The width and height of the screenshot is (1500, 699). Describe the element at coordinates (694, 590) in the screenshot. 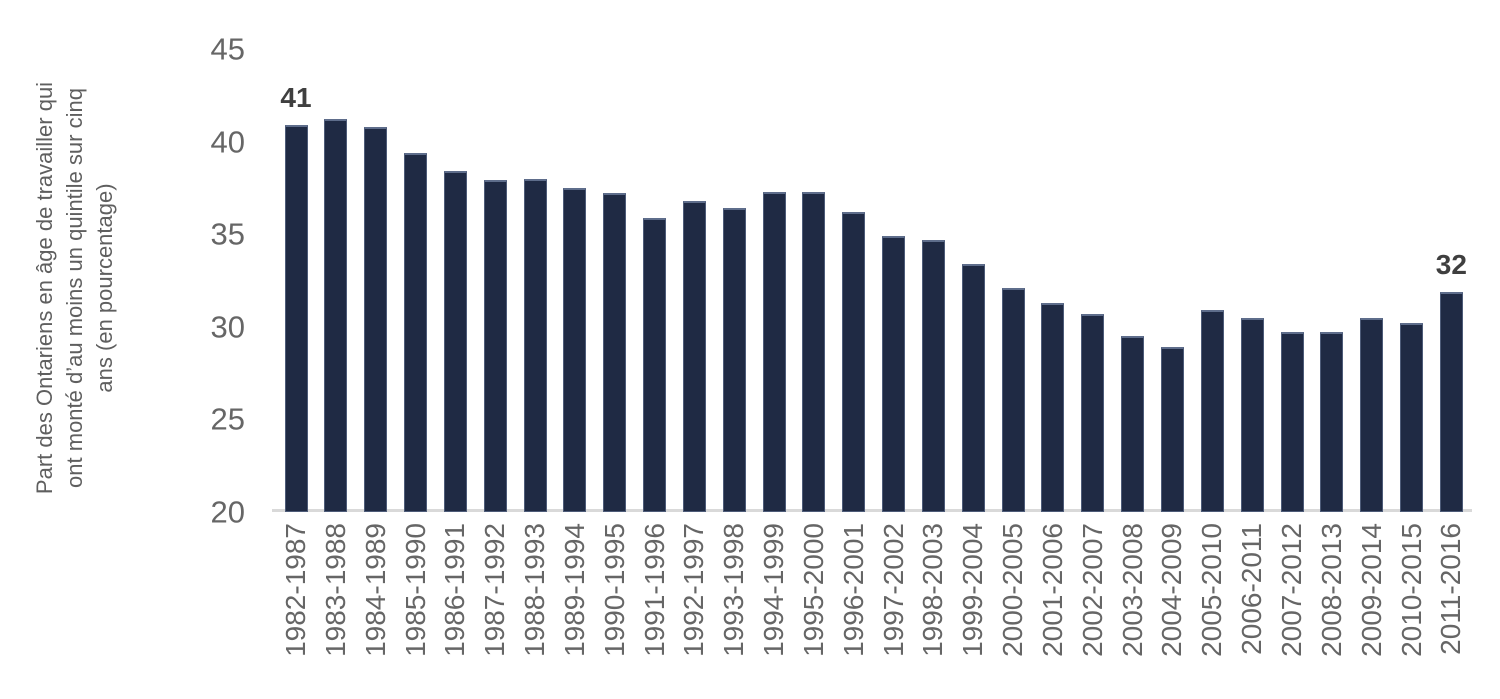

I see `x-axis-tick-label: 1992-1997` at that location.